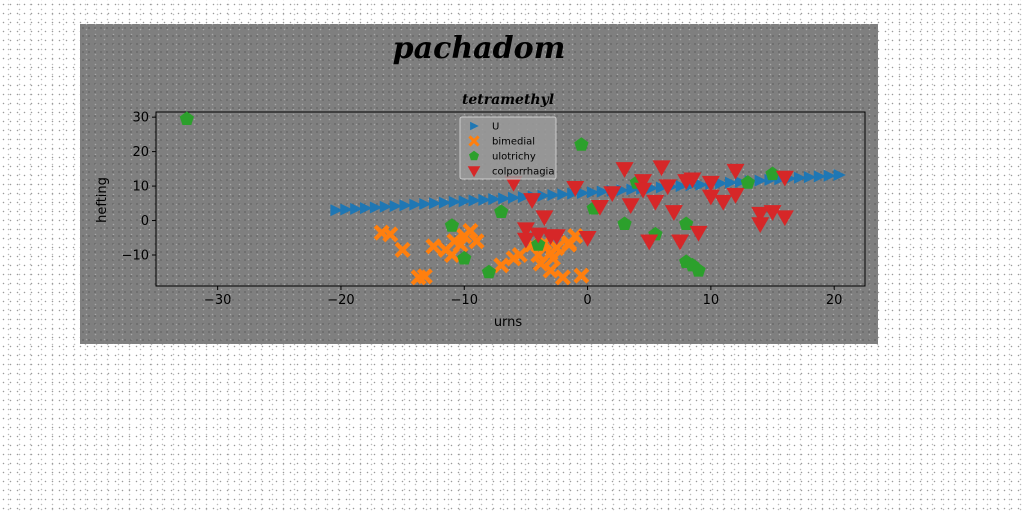  Describe the element at coordinates (508, 322) in the screenshot. I see `x-axis-label: urns` at that location.